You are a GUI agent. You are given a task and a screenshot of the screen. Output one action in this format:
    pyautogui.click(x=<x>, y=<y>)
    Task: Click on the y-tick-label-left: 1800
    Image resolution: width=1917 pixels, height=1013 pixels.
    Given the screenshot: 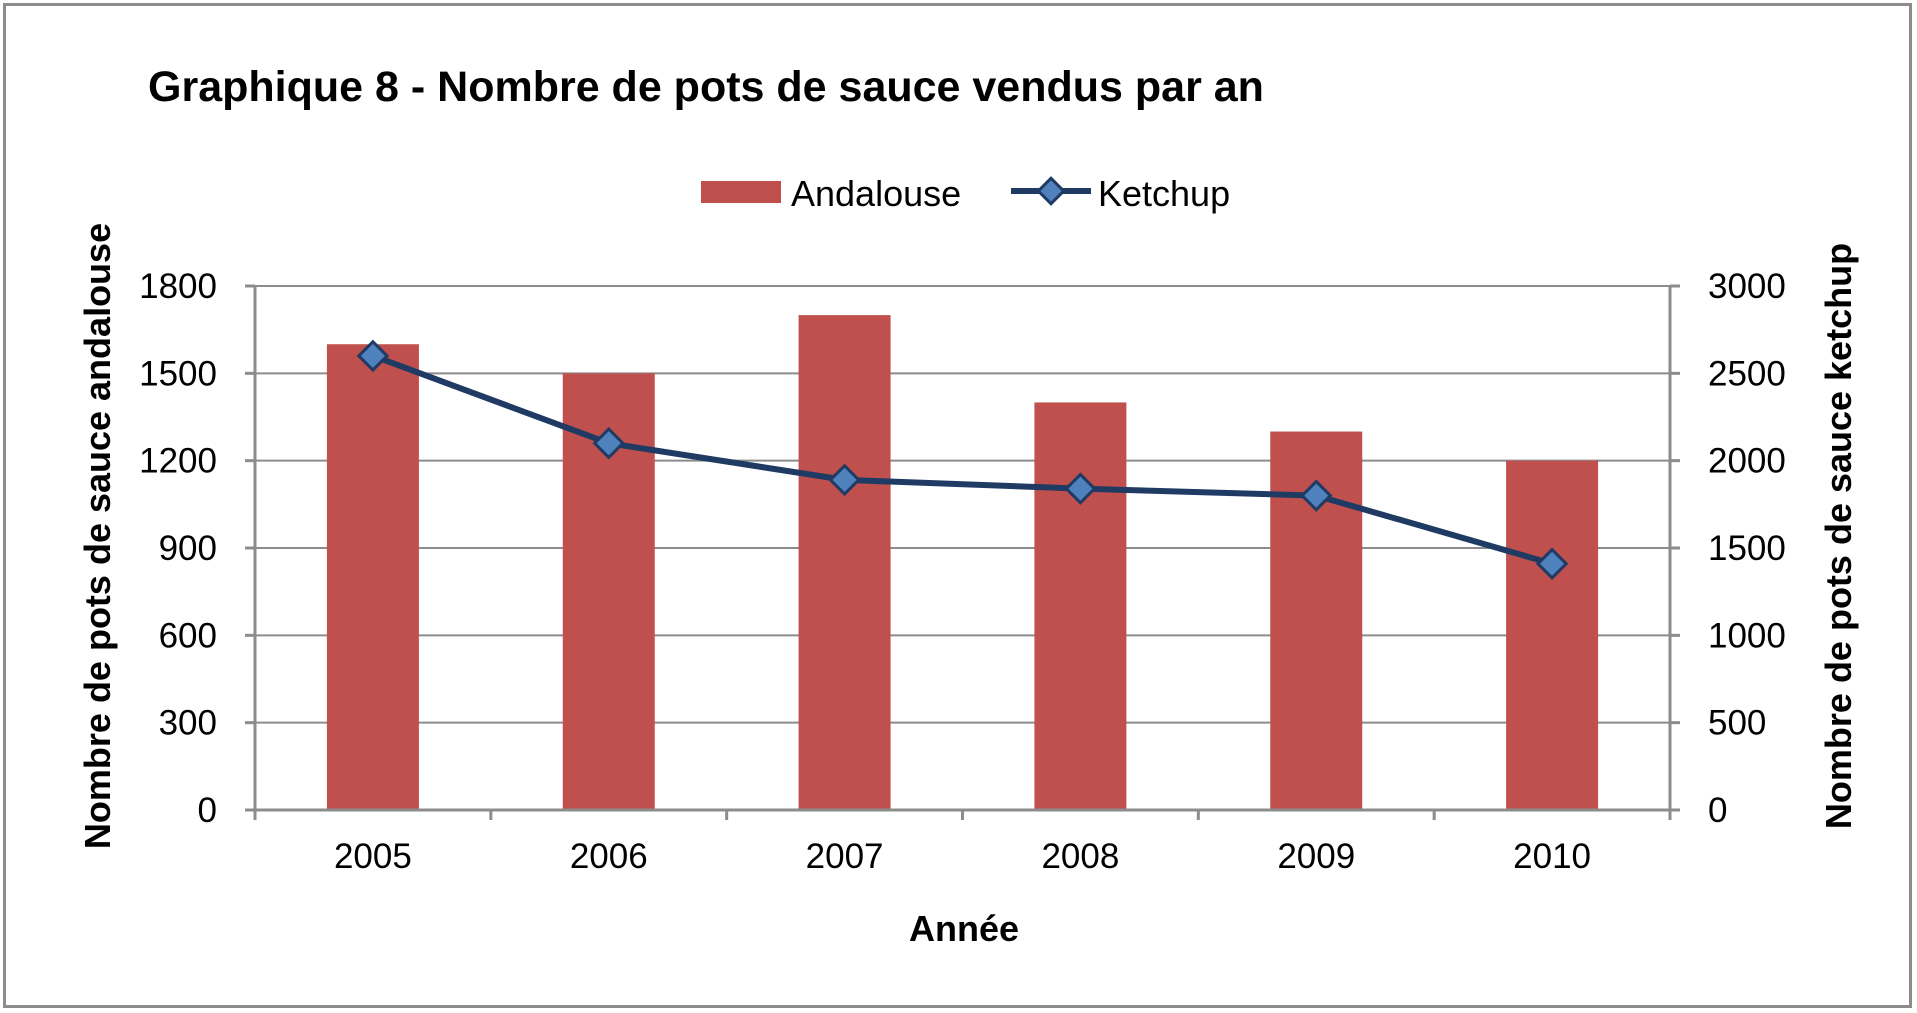 What is the action you would take?
    pyautogui.click(x=178, y=286)
    